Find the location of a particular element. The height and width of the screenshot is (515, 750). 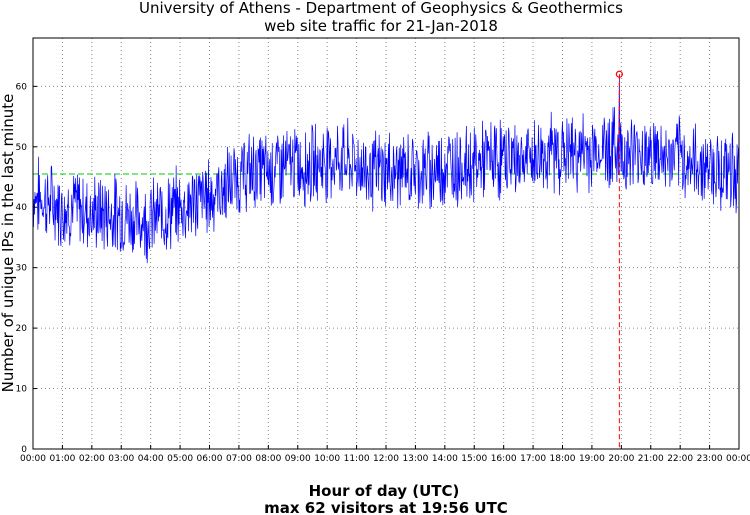

x-tick-label: 18:00 is located at coordinates (563, 459).